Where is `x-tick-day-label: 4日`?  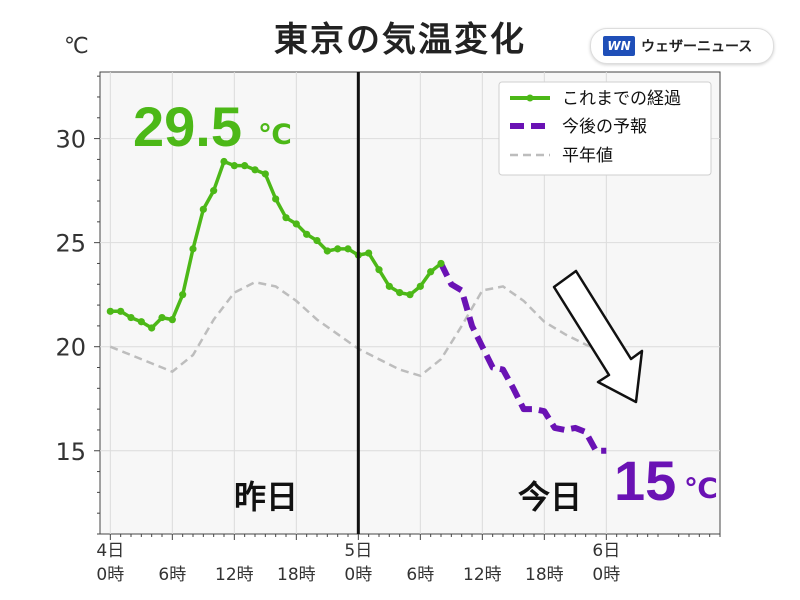 x-tick-day-label: 4日 is located at coordinates (110, 551).